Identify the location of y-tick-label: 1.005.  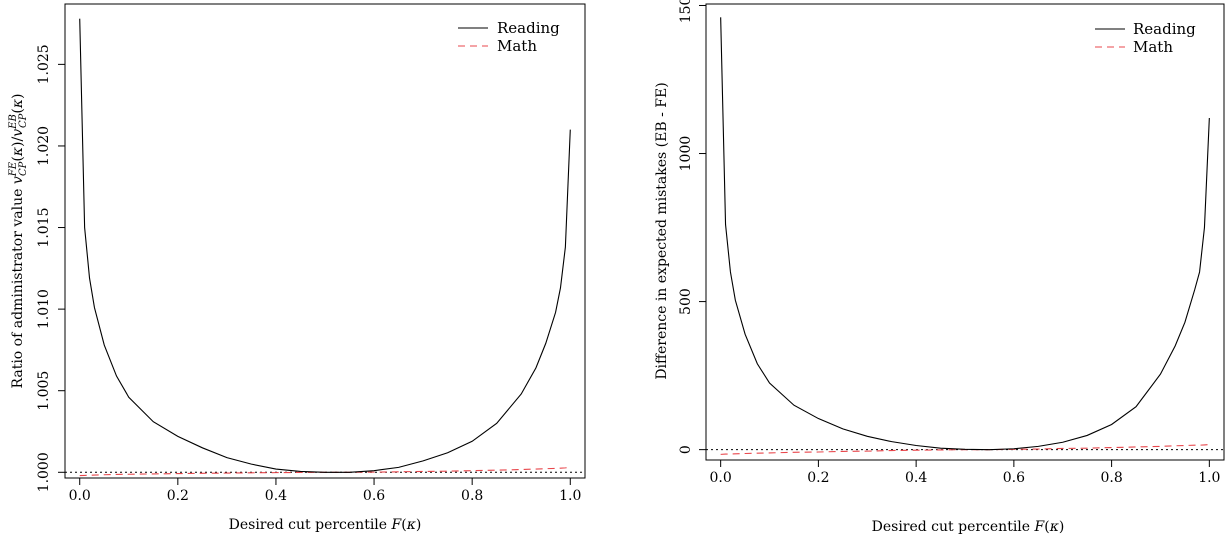
(44, 391).